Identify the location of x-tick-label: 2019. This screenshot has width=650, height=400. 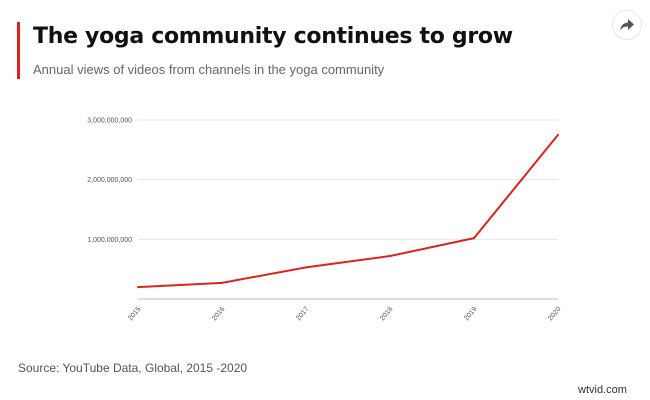
(470, 314).